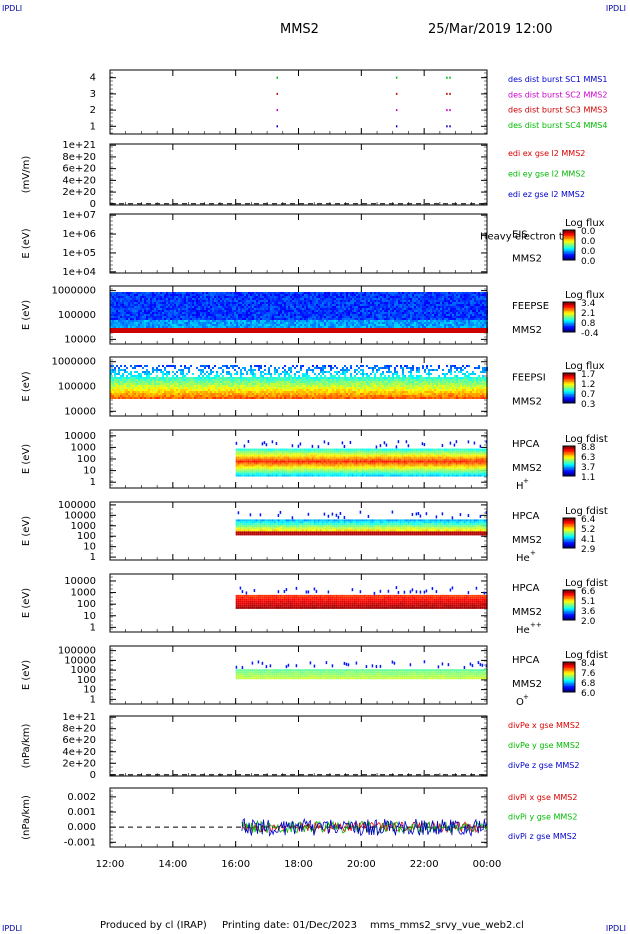  I want to click on burst-mark, so click(447, 77).